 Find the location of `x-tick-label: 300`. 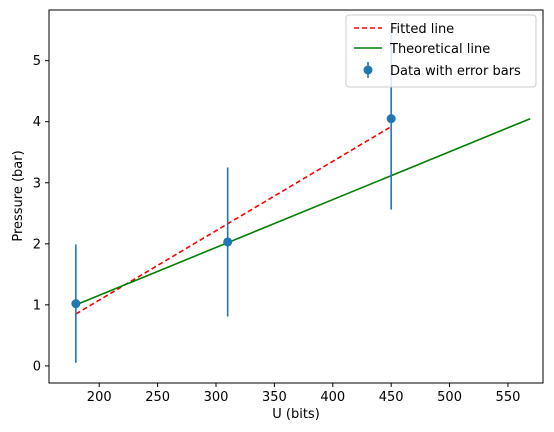

x-tick-label: 300 is located at coordinates (216, 397).